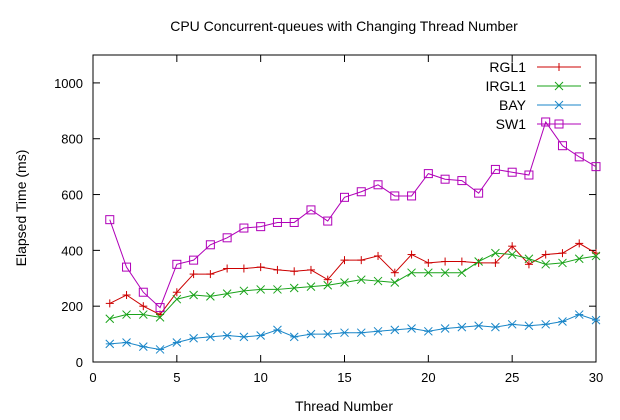 This screenshot has width=620, height=420. Describe the element at coordinates (559, 86) in the screenshot. I see `legend-marker` at that location.